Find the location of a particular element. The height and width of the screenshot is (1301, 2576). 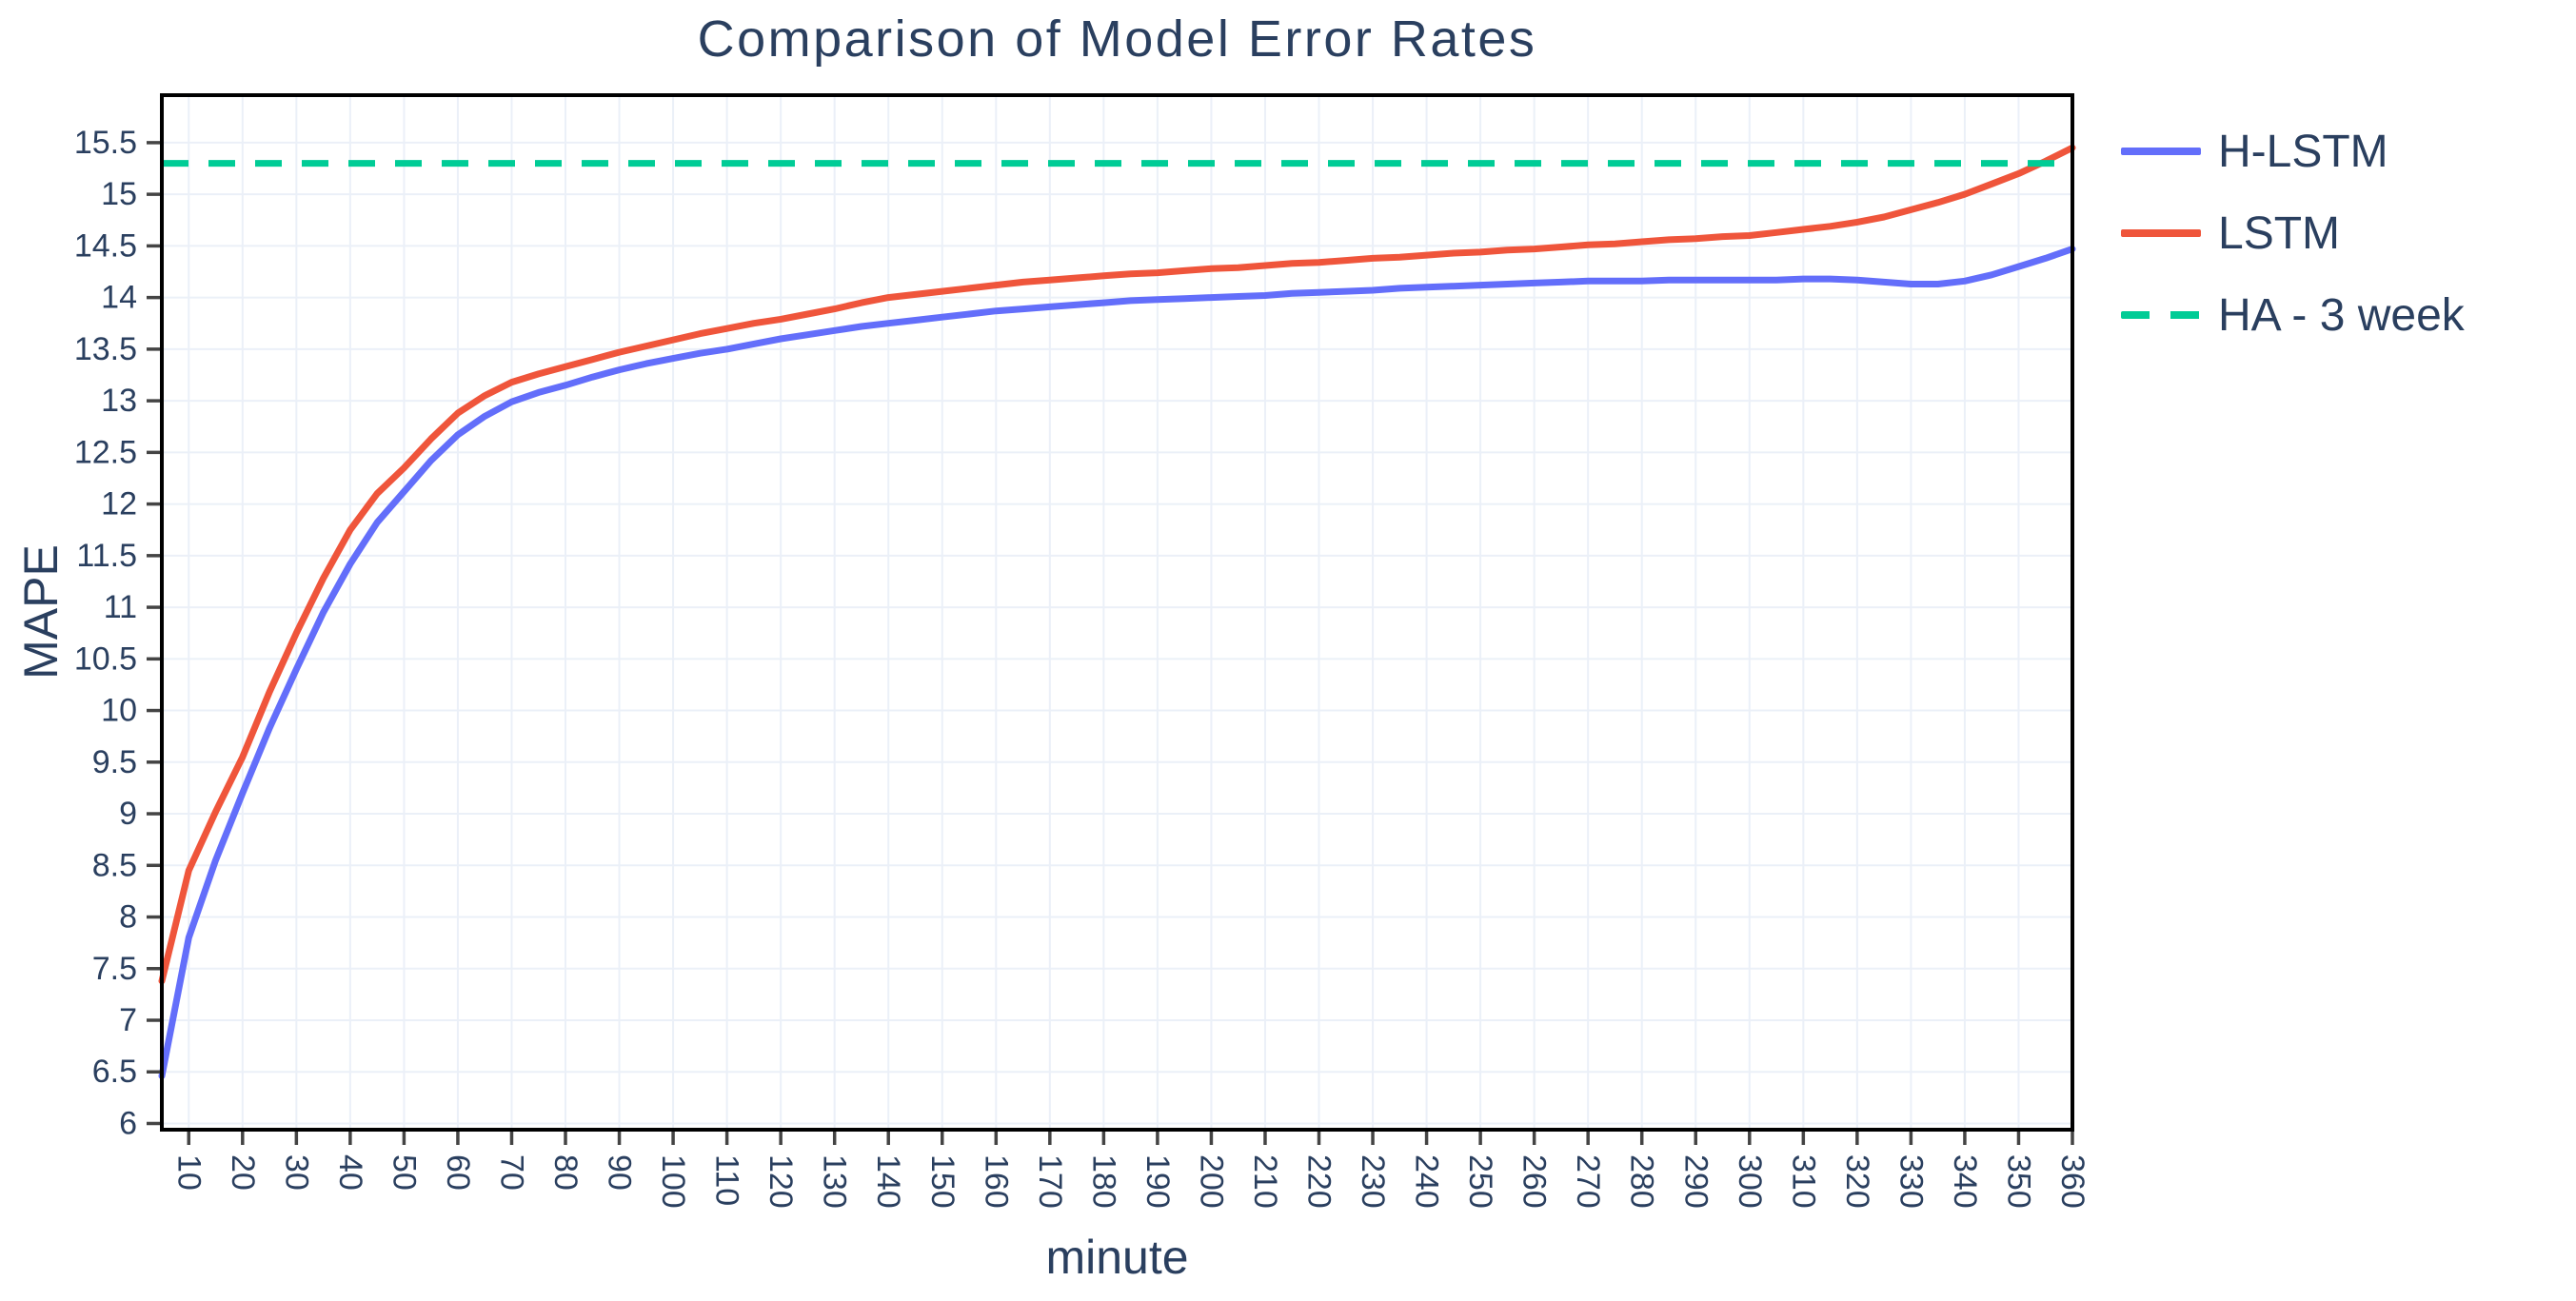

x-tick-label: 210 is located at coordinates (1265, 1181).